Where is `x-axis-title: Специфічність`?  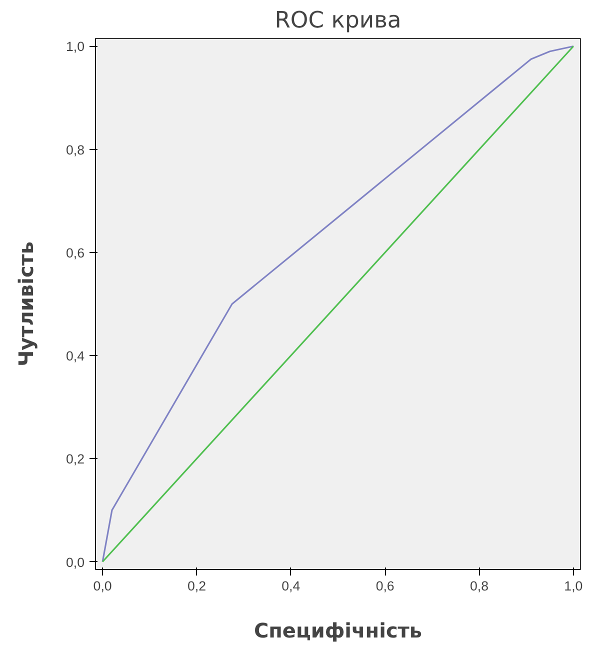 x-axis-title: Специфічність is located at coordinates (338, 630).